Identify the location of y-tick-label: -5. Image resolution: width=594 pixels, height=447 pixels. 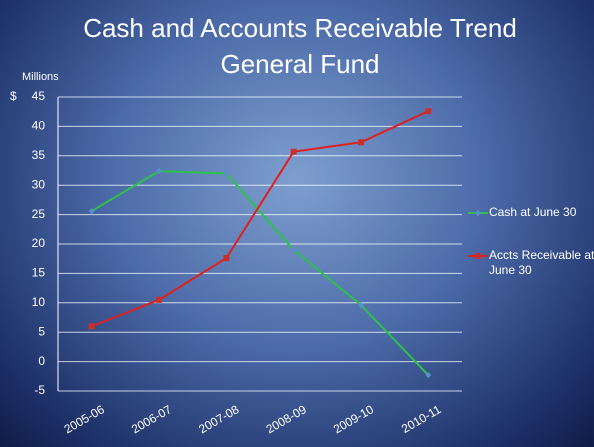
(39, 390).